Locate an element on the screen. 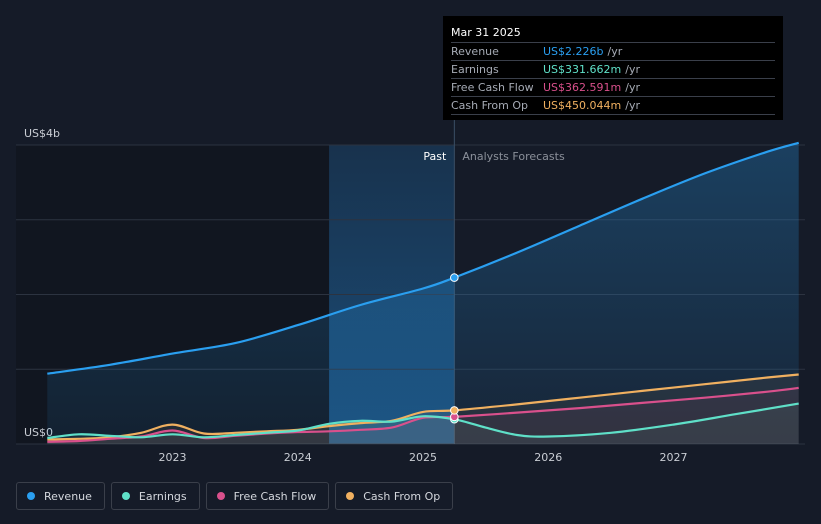 This screenshot has height=524, width=821. legend-item-revenue: Revenue is located at coordinates (60, 496).